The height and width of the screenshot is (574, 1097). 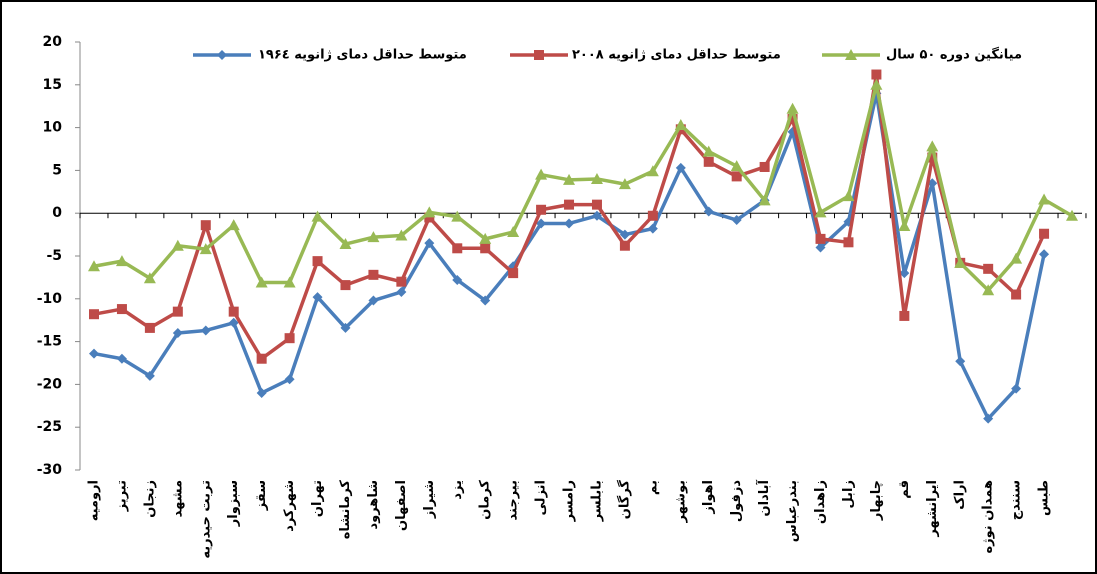 I want to click on x-tick-label: بندرعباس, so click(x=792, y=511).